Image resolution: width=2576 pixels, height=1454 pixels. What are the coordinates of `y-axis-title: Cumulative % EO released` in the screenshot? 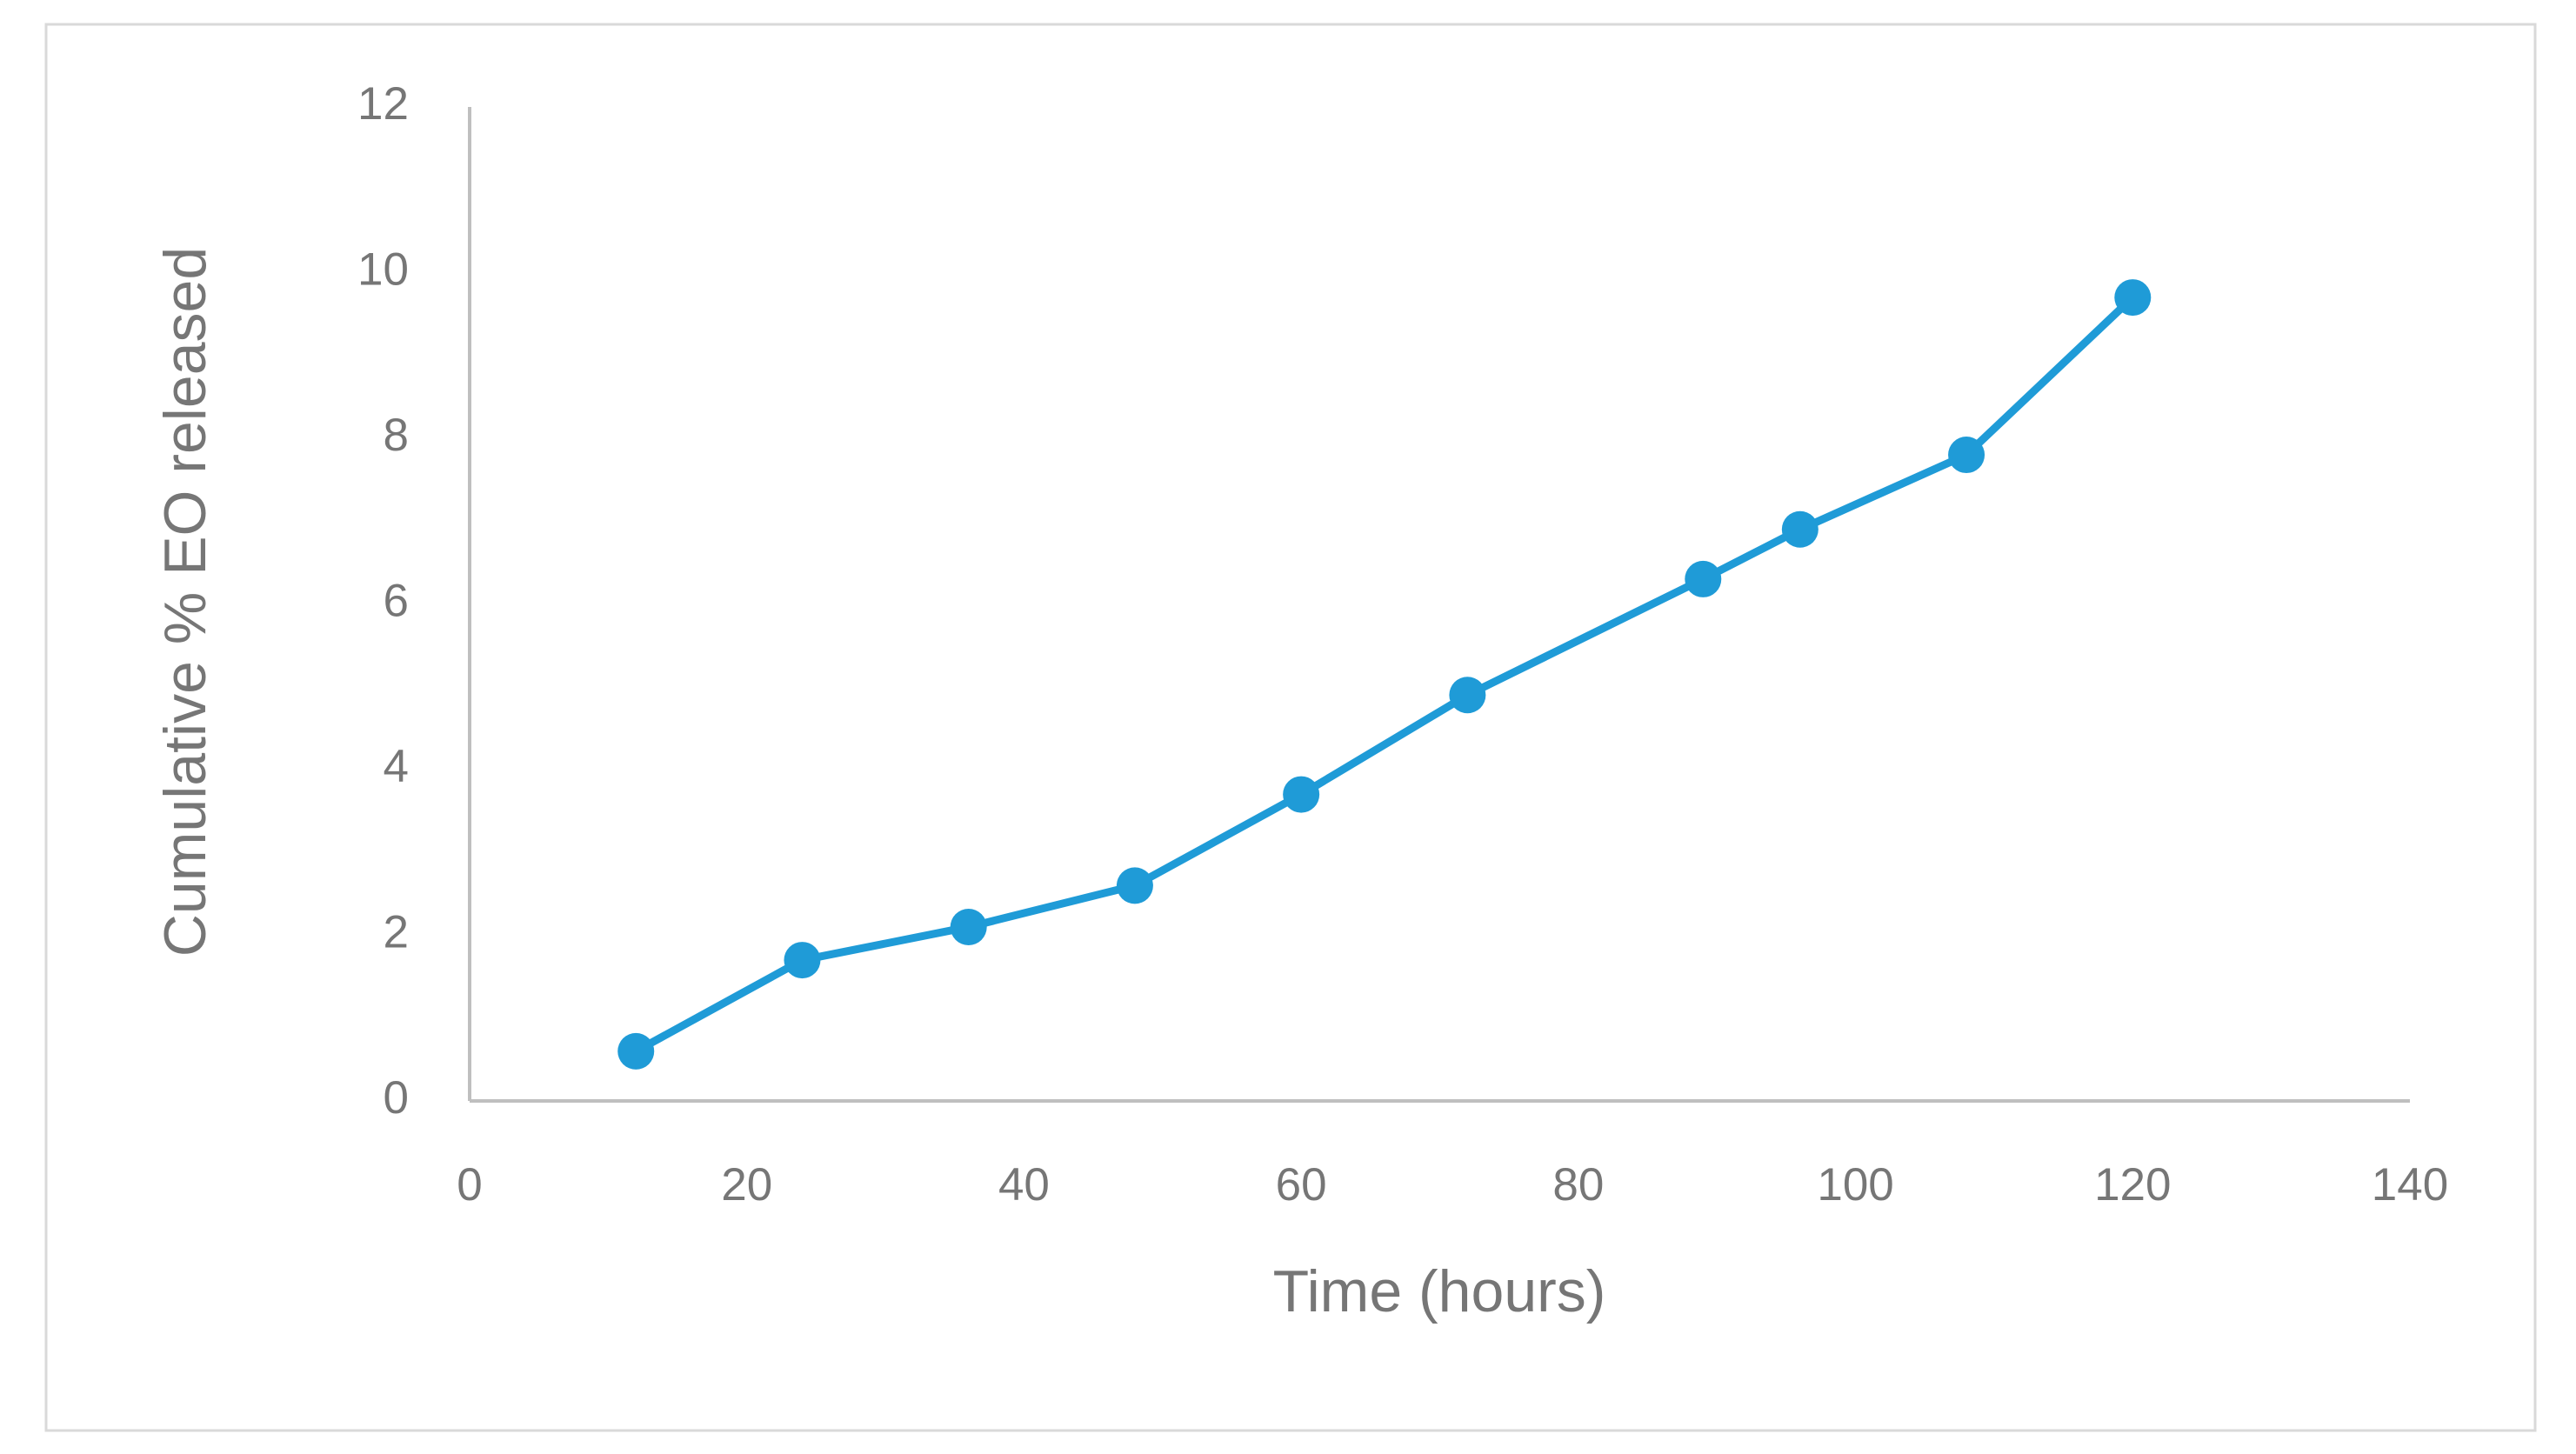 It's located at (185, 602).